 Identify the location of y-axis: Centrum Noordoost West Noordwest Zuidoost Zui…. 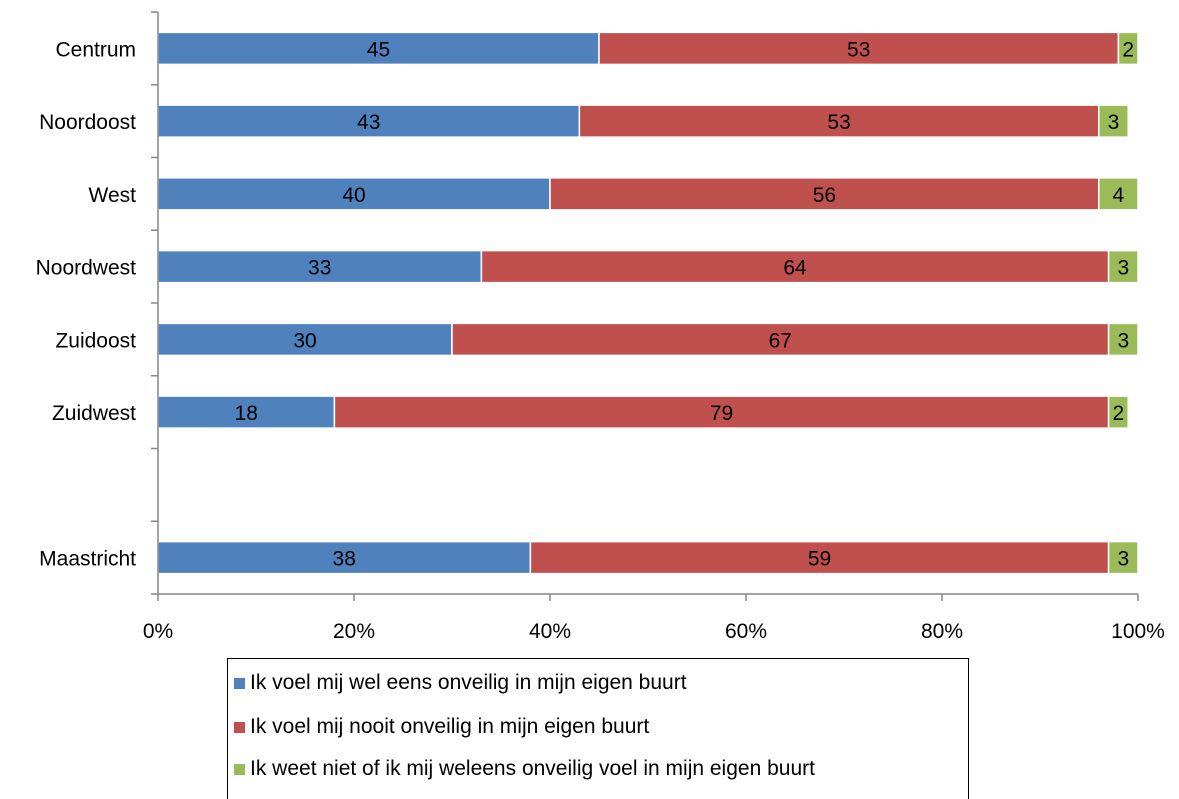
(97, 303).